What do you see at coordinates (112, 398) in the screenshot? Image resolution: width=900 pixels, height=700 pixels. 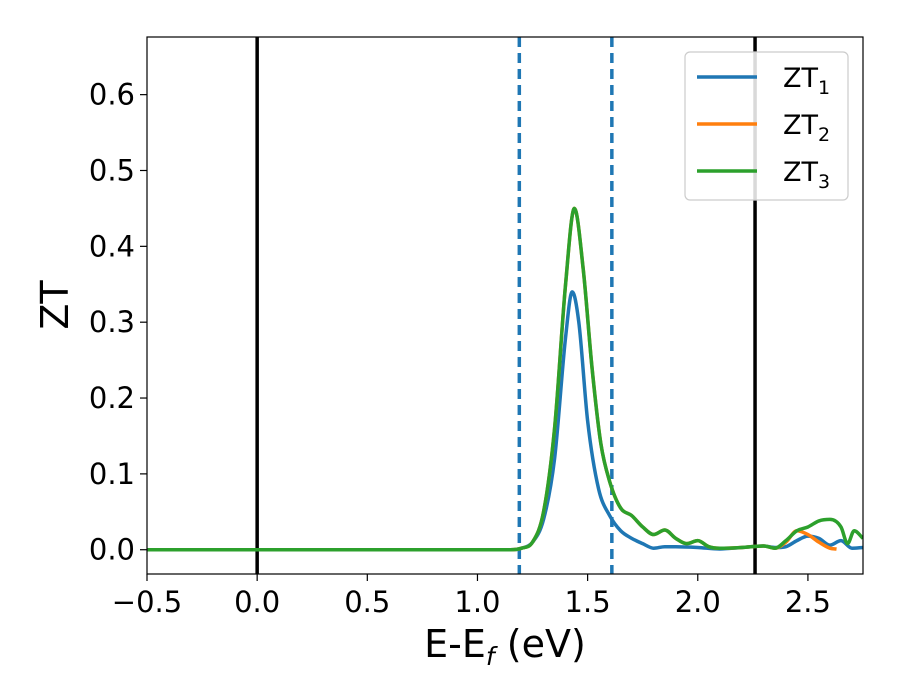 I see `y-tick-label: 0.2` at bounding box center [112, 398].